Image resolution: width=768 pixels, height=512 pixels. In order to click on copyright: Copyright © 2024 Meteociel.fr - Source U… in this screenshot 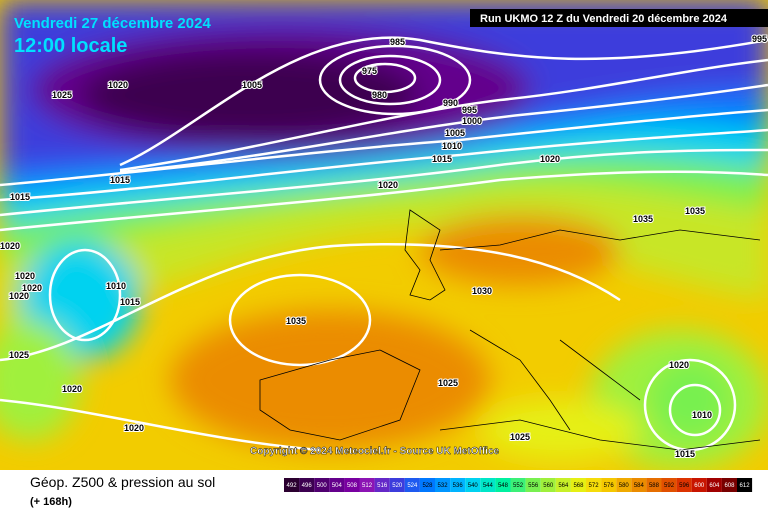, I will do `click(375, 451)`.